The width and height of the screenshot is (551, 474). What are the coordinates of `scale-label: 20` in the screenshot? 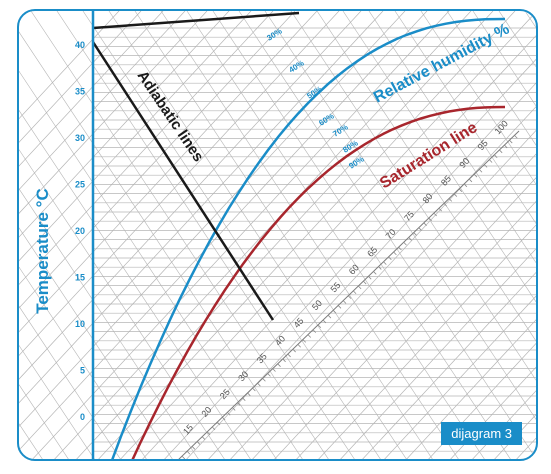 It's located at (206, 412).